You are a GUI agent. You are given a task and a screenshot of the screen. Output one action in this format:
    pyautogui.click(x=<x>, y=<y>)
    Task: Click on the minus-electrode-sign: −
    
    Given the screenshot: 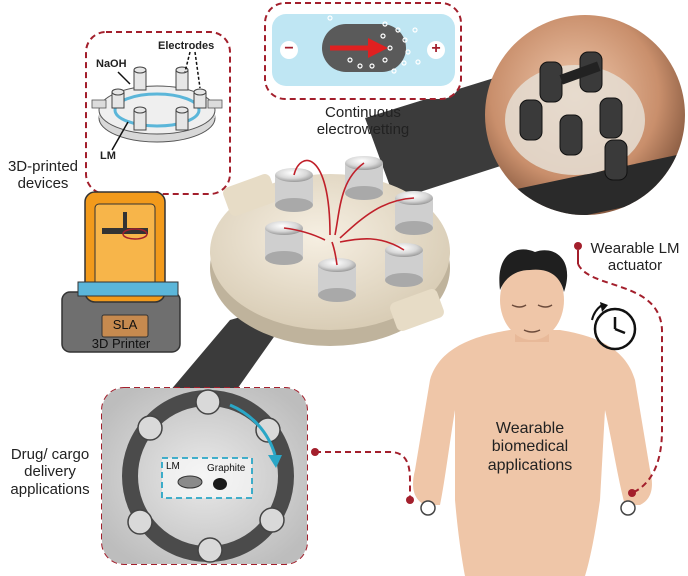 What is the action you would take?
    pyautogui.click(x=289, y=48)
    